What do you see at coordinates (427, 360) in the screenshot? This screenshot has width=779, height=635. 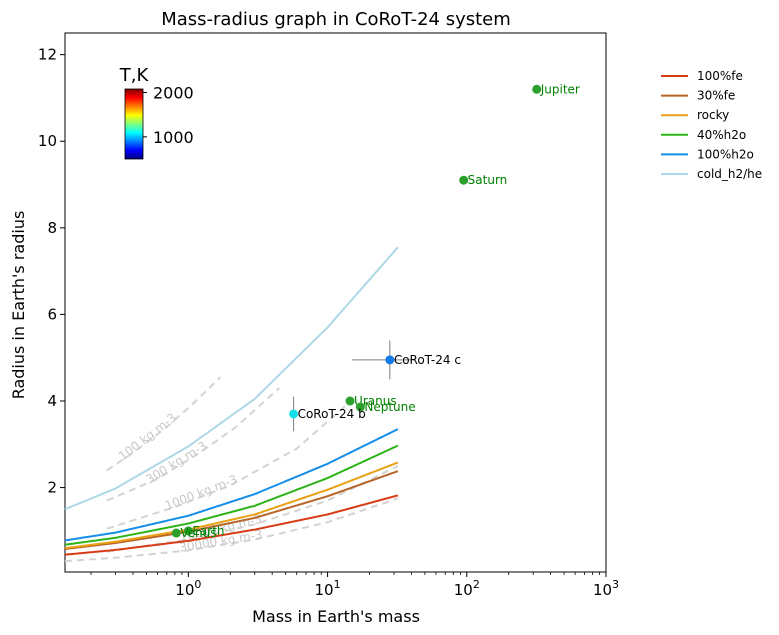 I see `planet-label-7: CoRoT-24 c` at bounding box center [427, 360].